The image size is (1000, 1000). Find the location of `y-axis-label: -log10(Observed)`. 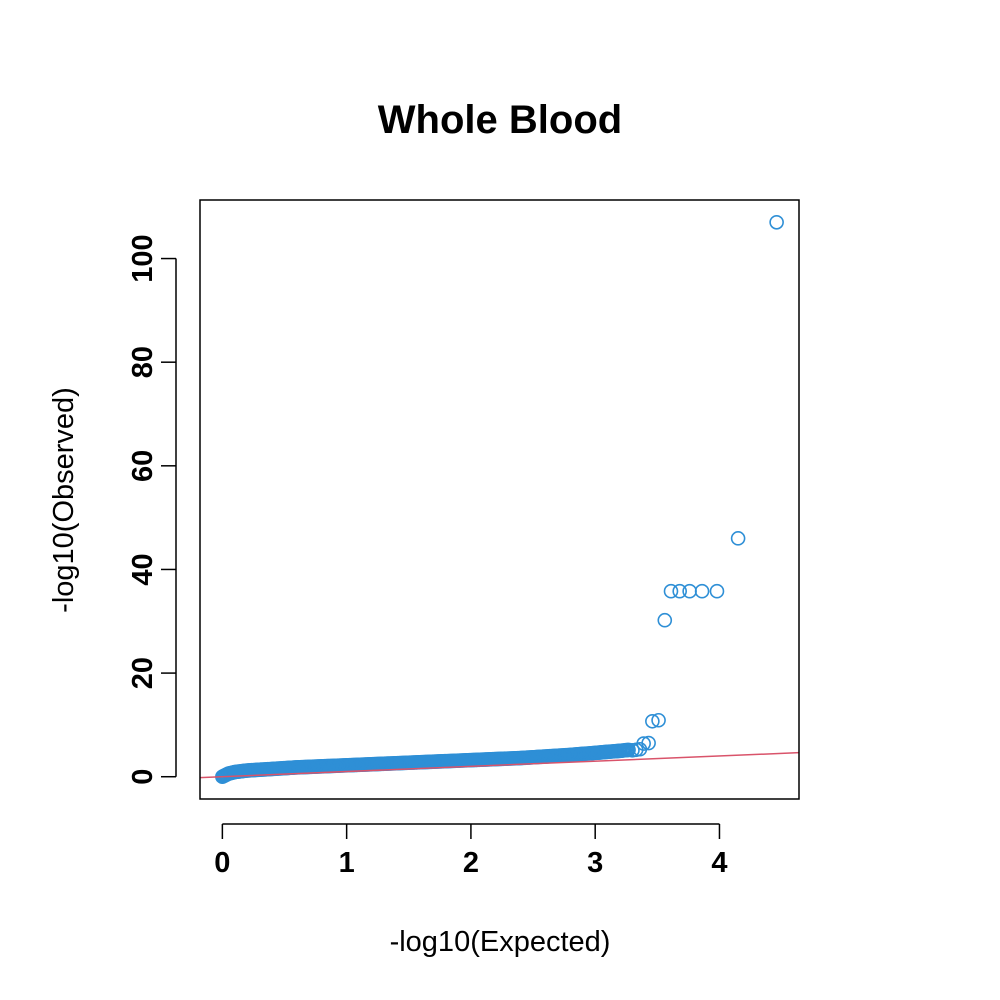

y-axis-label: -log10(Observed) is located at coordinates (64, 500).